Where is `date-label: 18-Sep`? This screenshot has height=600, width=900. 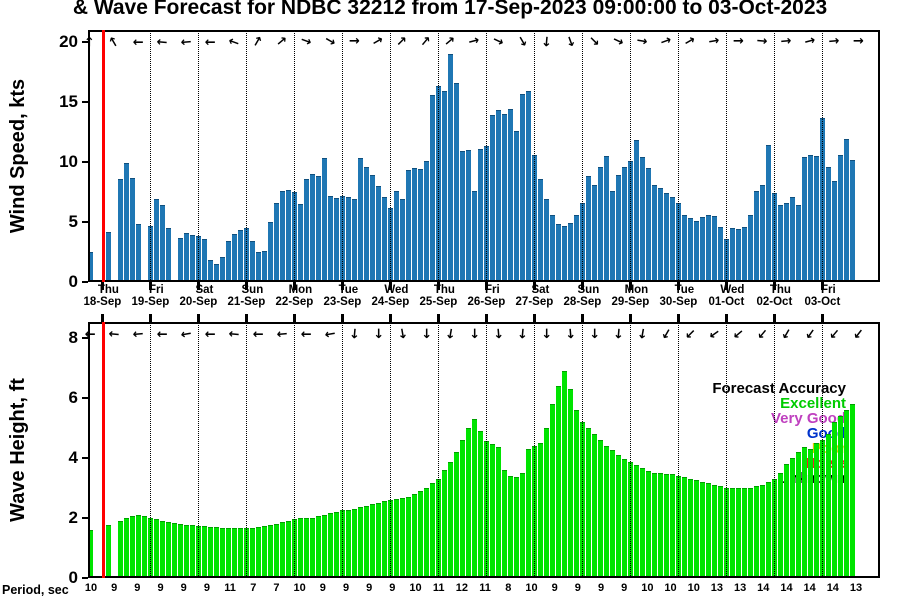
date-label: 18-Sep is located at coordinates (102, 302).